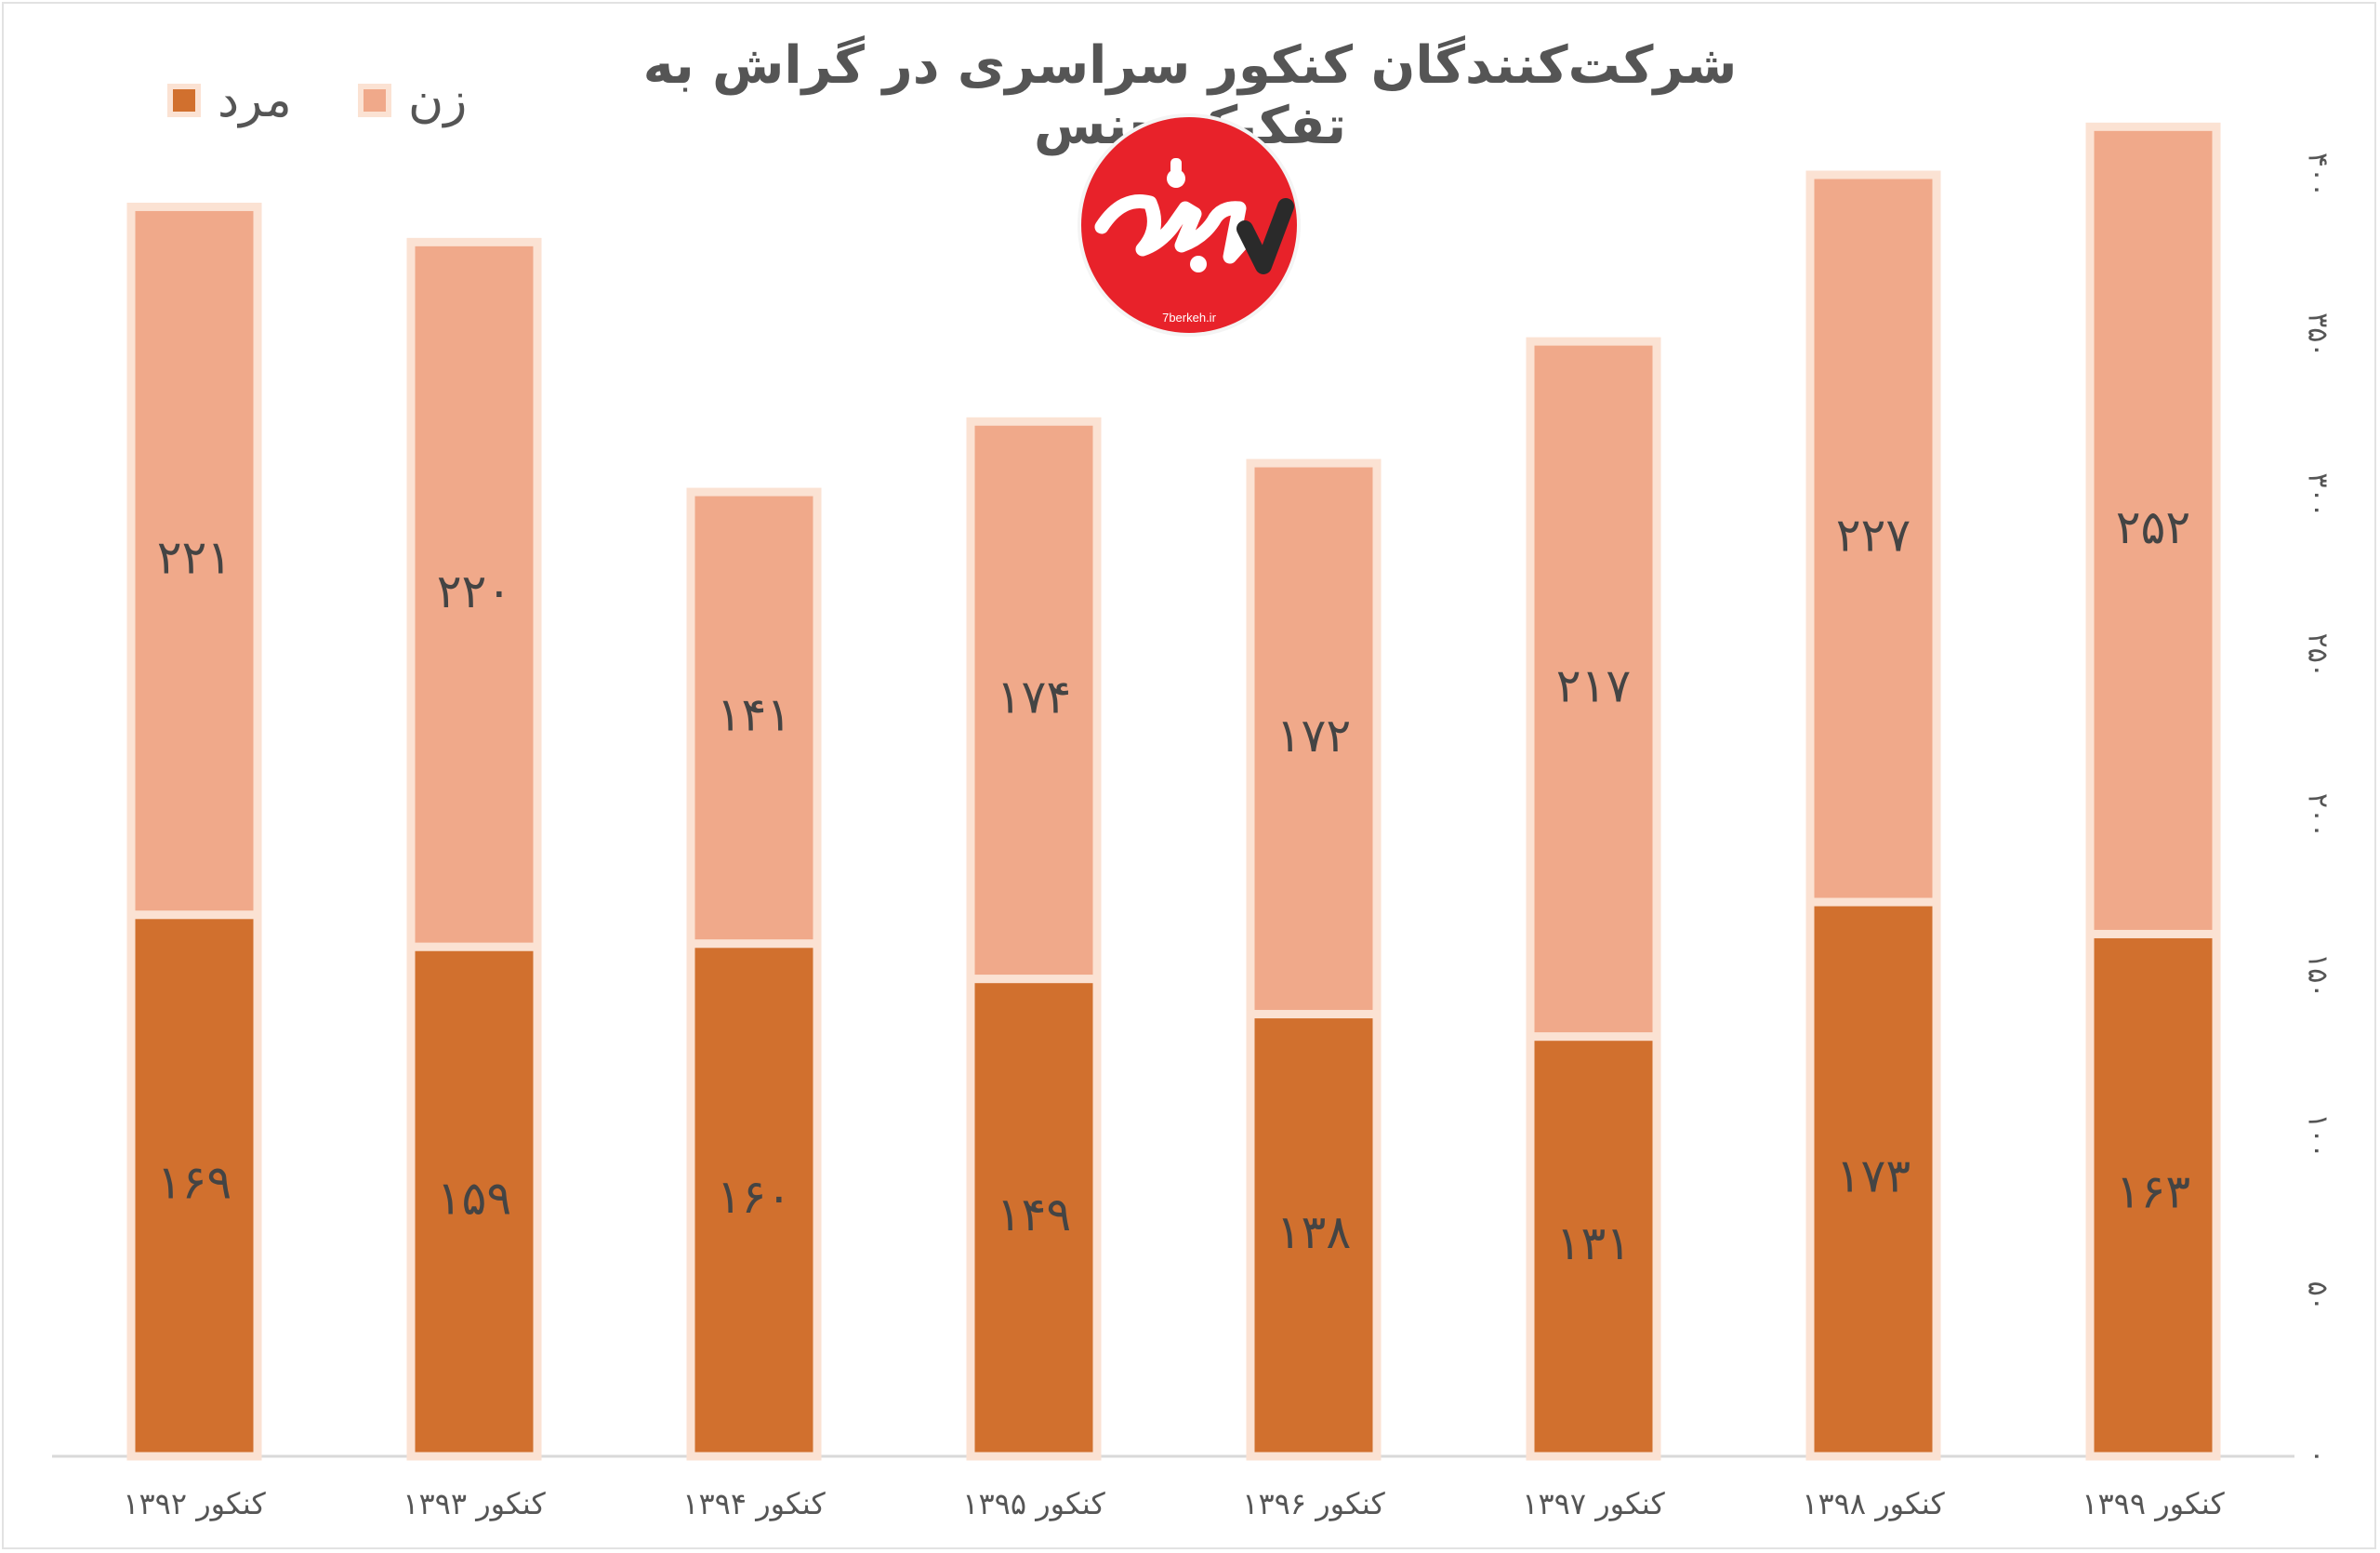 The image size is (2380, 1553). What do you see at coordinates (1313, 1503) in the screenshot?
I see `x-tick-label-5: کنکور ۱۳۹۶` at bounding box center [1313, 1503].